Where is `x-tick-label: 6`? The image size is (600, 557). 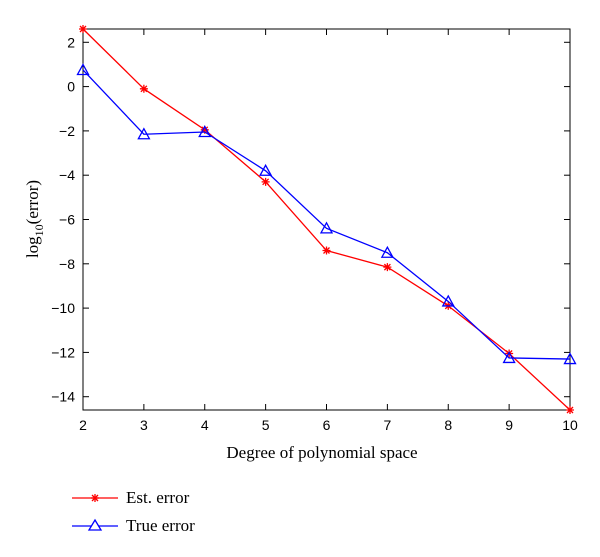 x-tick-label: 6 is located at coordinates (327, 425).